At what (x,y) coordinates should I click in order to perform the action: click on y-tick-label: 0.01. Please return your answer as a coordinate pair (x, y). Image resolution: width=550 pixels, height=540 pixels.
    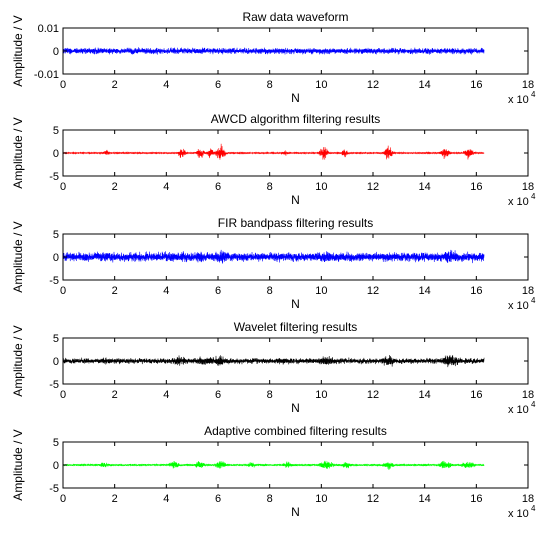
    Looking at the image, I should click on (48, 29).